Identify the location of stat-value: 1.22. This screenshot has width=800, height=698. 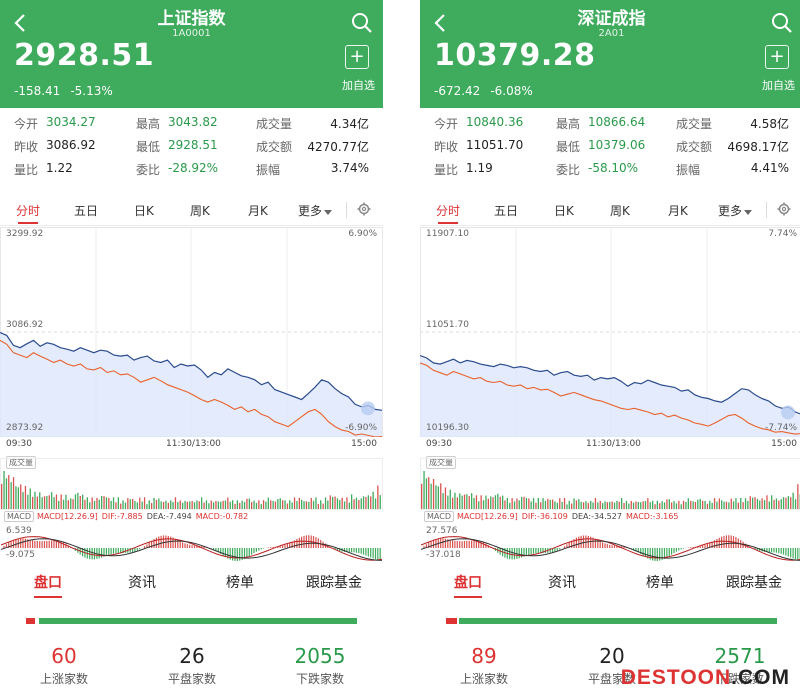
(59, 168).